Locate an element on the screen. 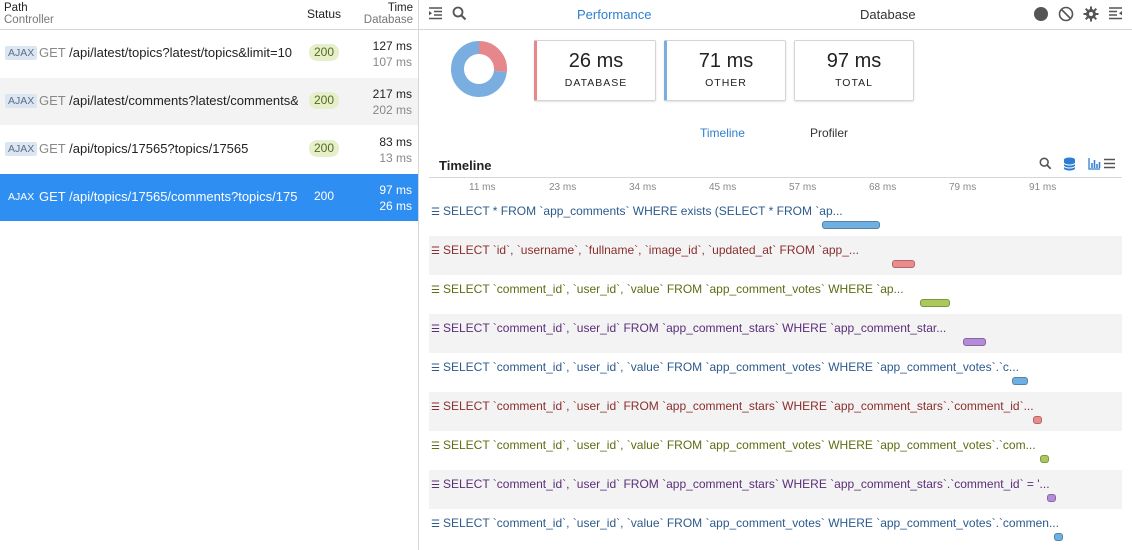 This screenshot has height=550, width=1132. tab-database: Database is located at coordinates (888, 14).